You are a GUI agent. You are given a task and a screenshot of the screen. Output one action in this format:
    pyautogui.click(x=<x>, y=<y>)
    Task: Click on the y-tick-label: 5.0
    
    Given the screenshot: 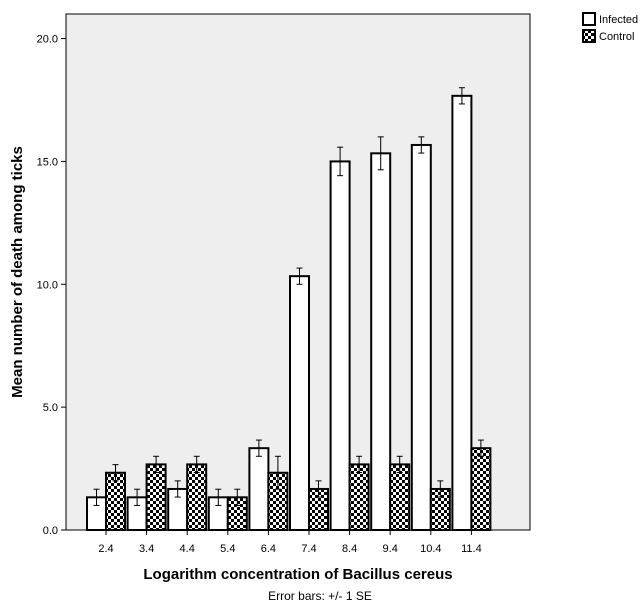 What is the action you would take?
    pyautogui.click(x=50, y=408)
    